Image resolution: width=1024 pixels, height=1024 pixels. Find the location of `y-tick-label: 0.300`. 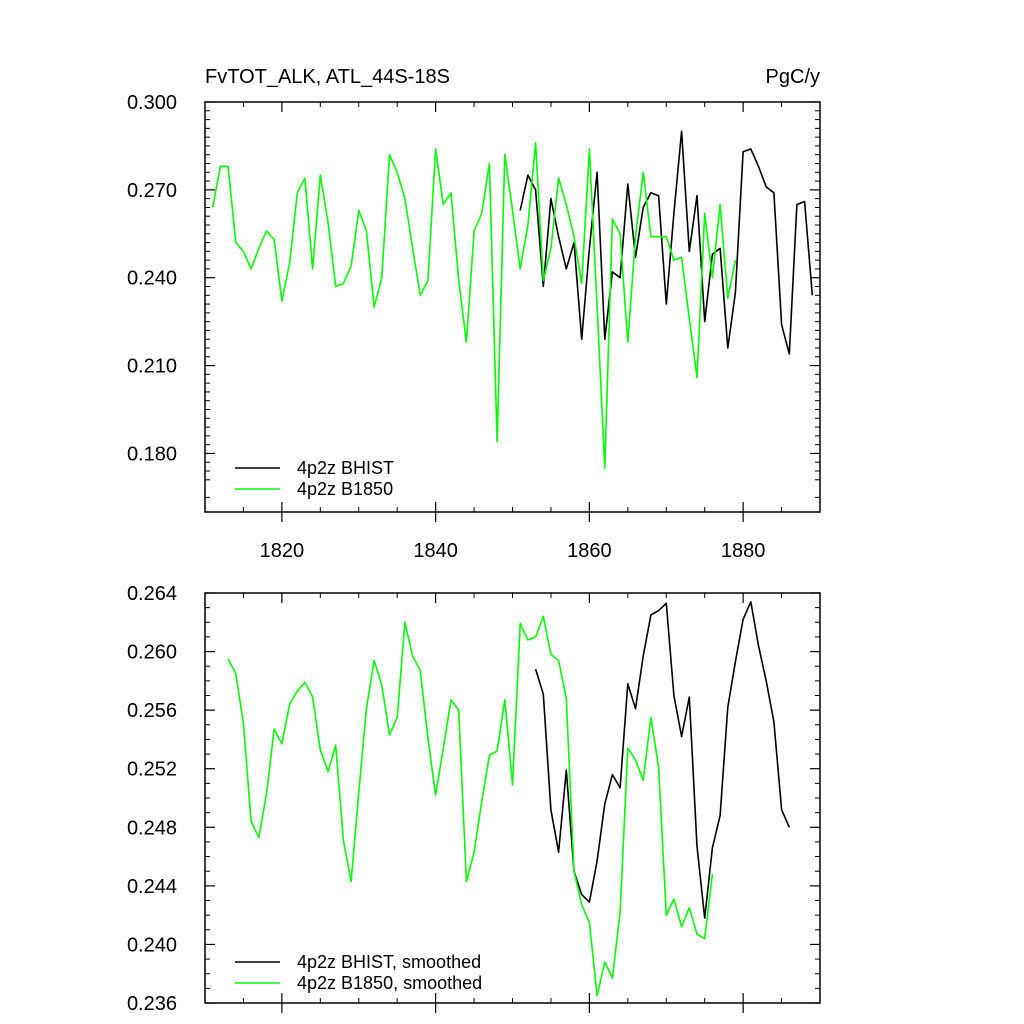

y-tick-label: 0.300 is located at coordinates (152, 103).